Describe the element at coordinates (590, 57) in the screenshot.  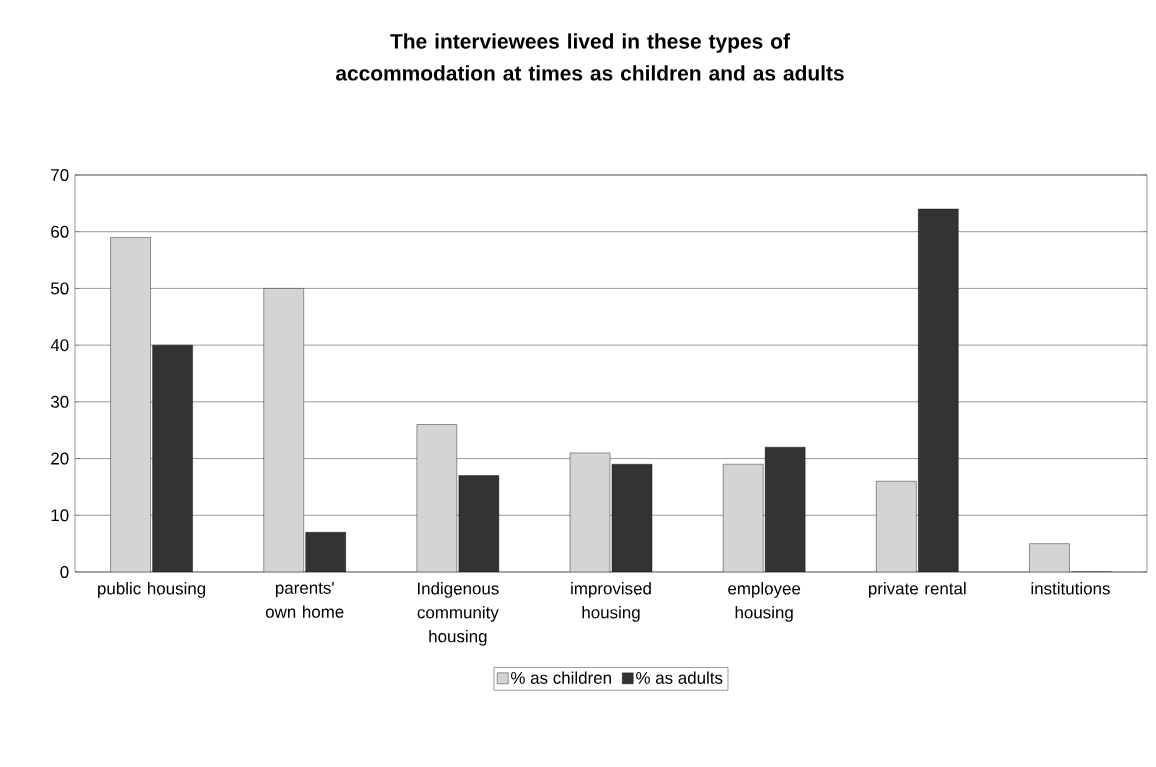
I see `chart-title: The interviewees lived in these types of accommodation at times as children and as adults` at that location.